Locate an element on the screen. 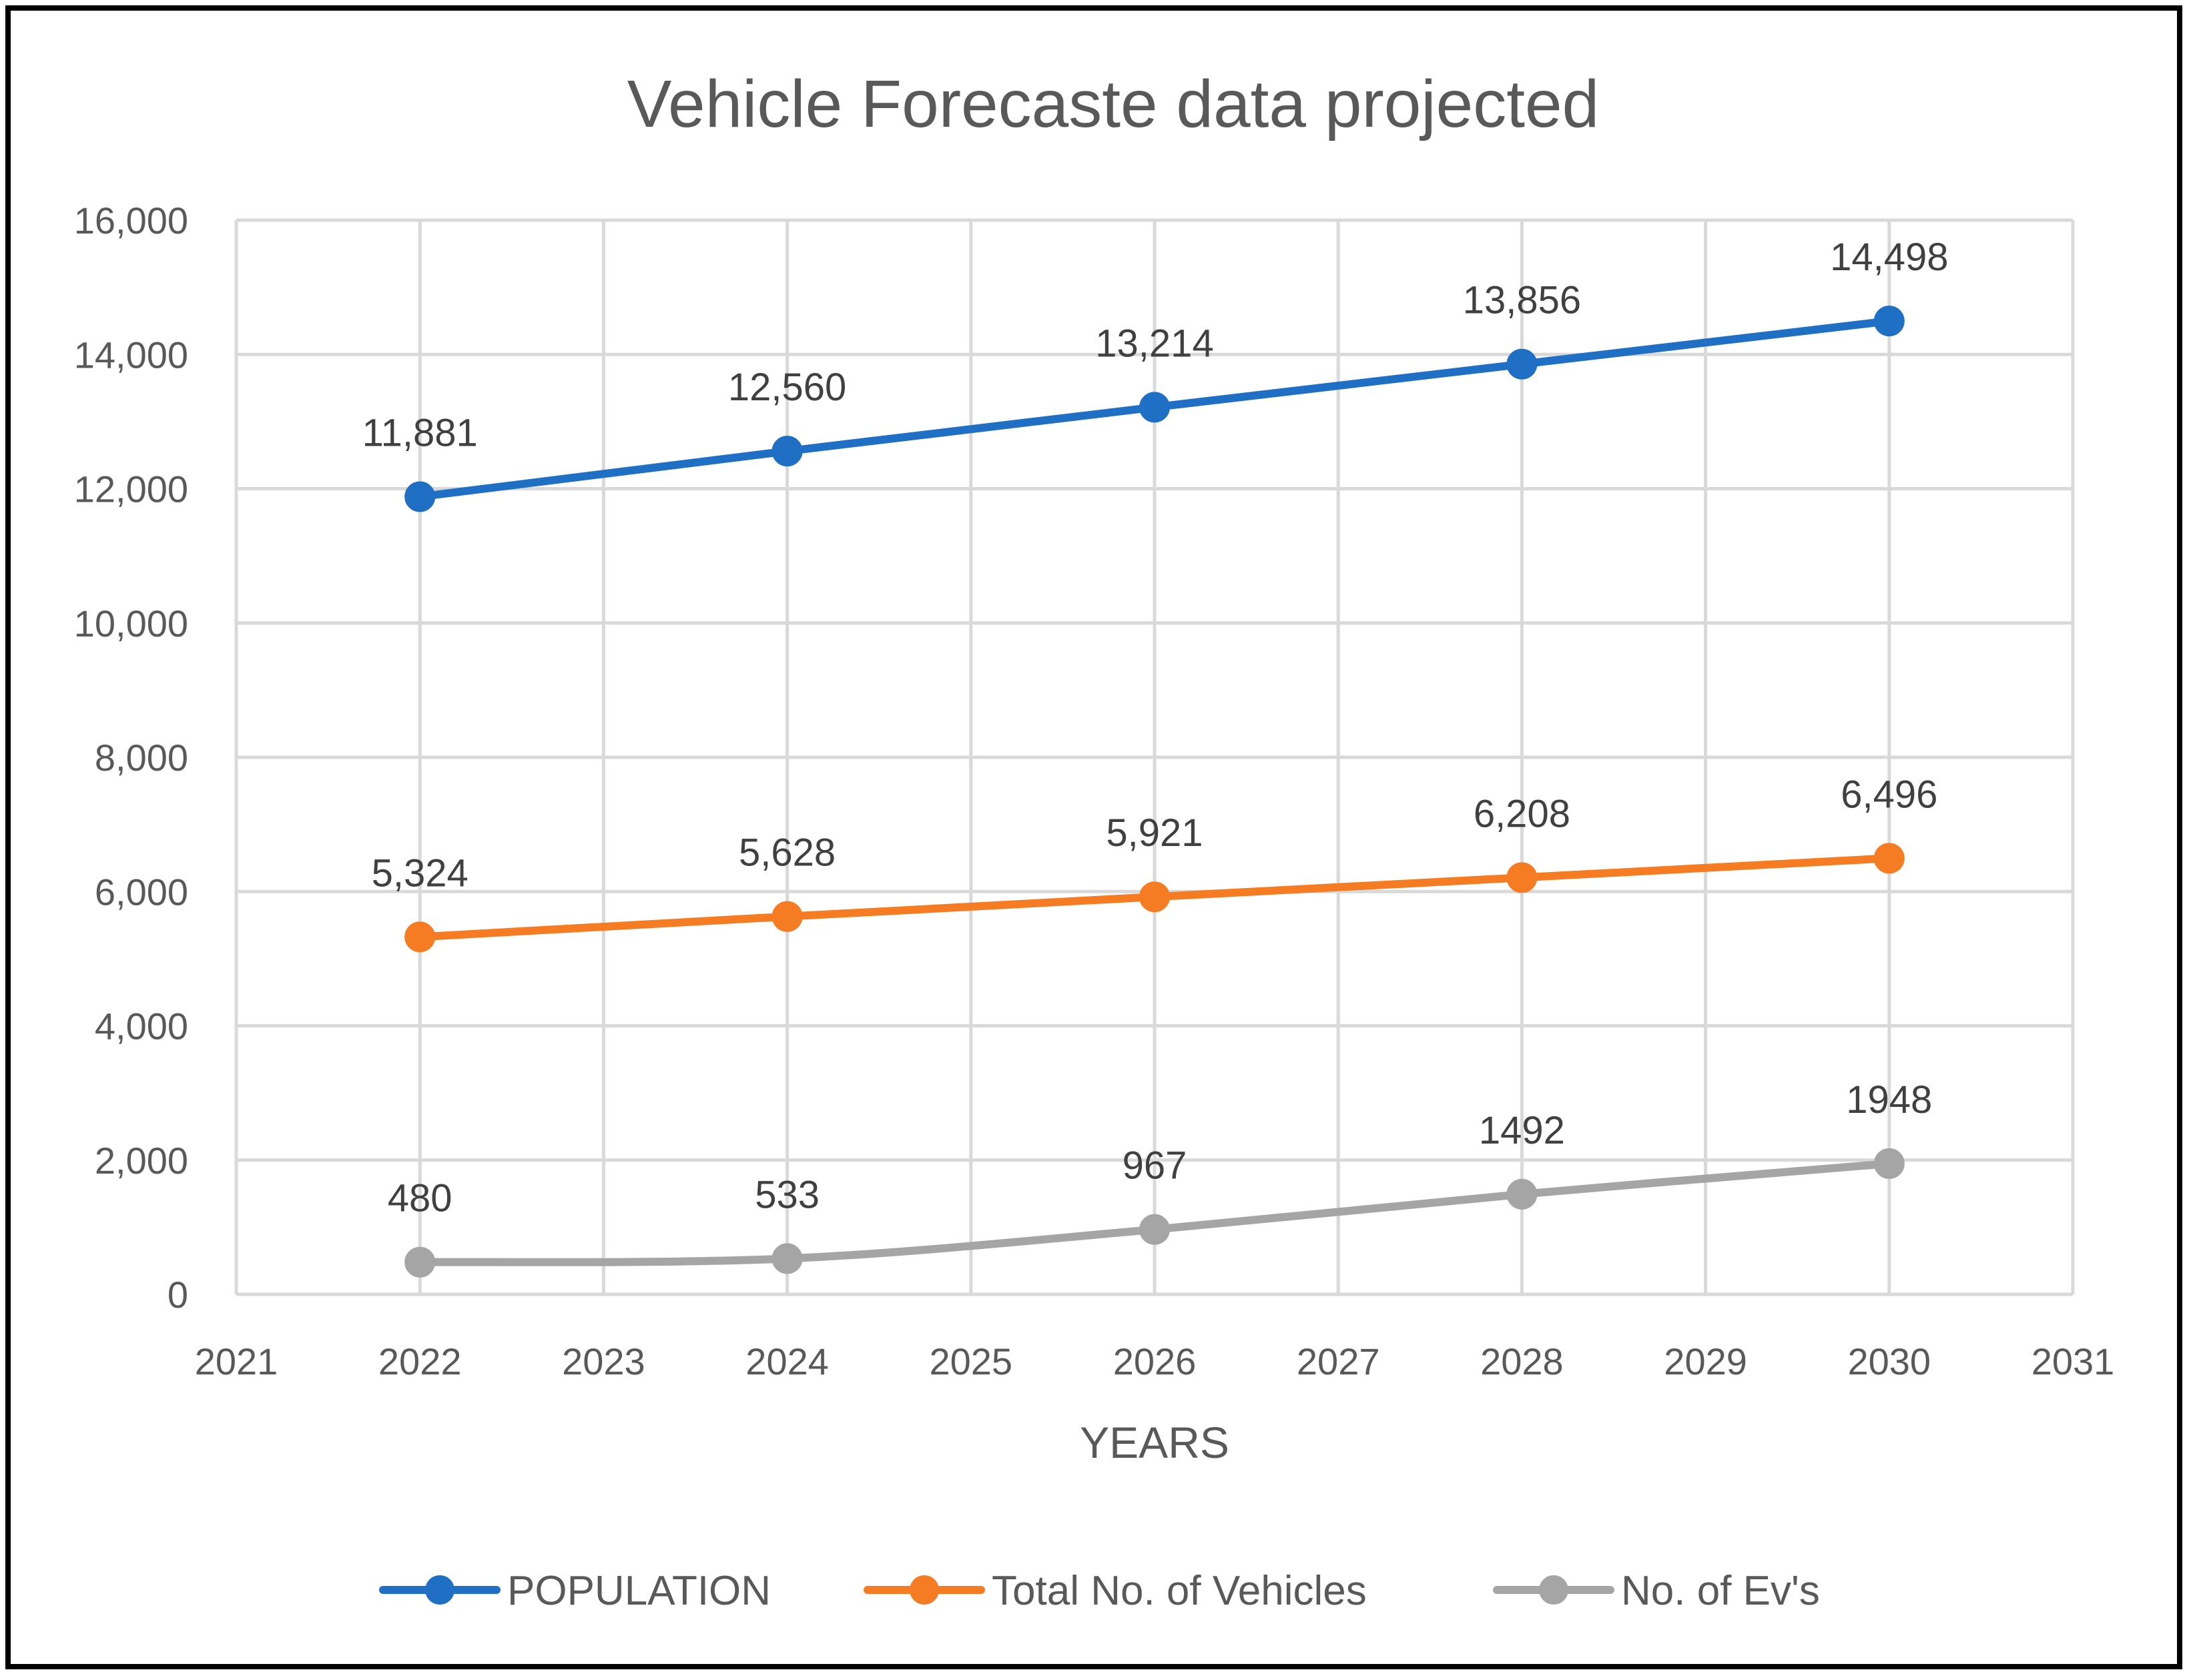 The image size is (2193, 1680). x-tick-label: 2026 is located at coordinates (1155, 1361).